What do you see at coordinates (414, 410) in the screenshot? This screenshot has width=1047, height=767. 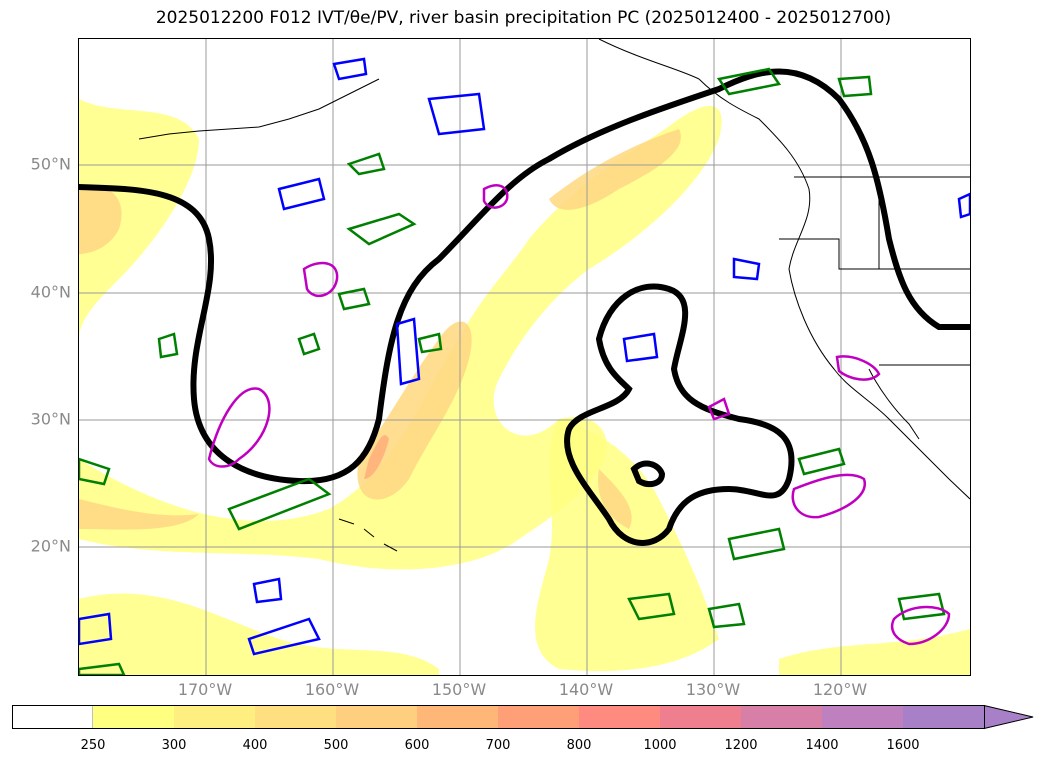 I see `ivt-core-central` at bounding box center [414, 410].